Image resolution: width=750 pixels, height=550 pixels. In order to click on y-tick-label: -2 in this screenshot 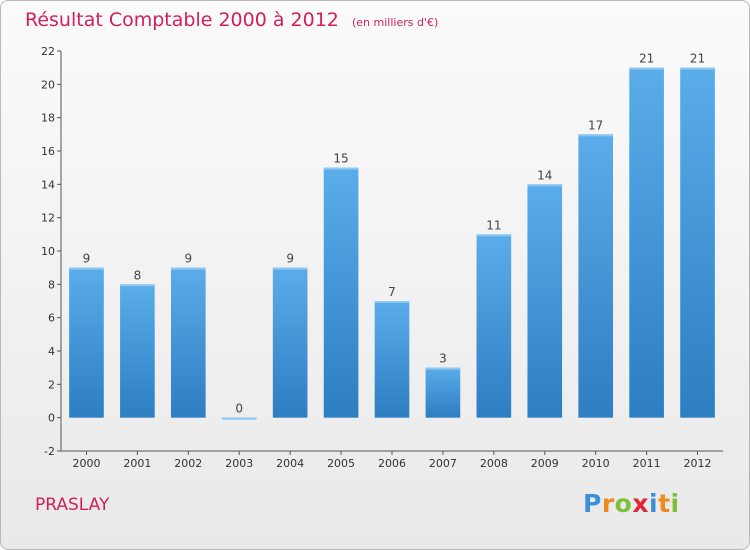, I will do `click(49, 451)`.